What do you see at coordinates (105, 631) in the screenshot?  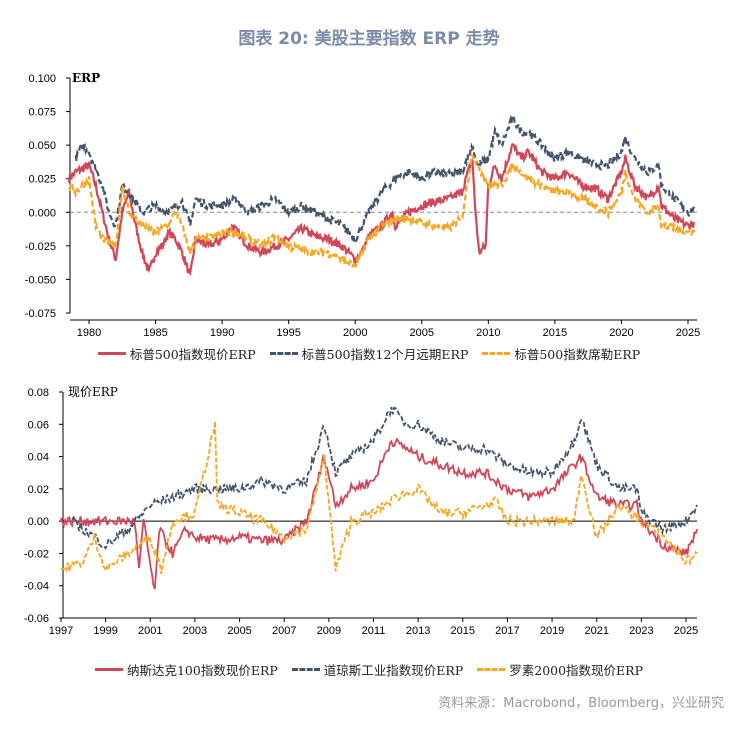 I see `x-tick-label: 1999` at bounding box center [105, 631].